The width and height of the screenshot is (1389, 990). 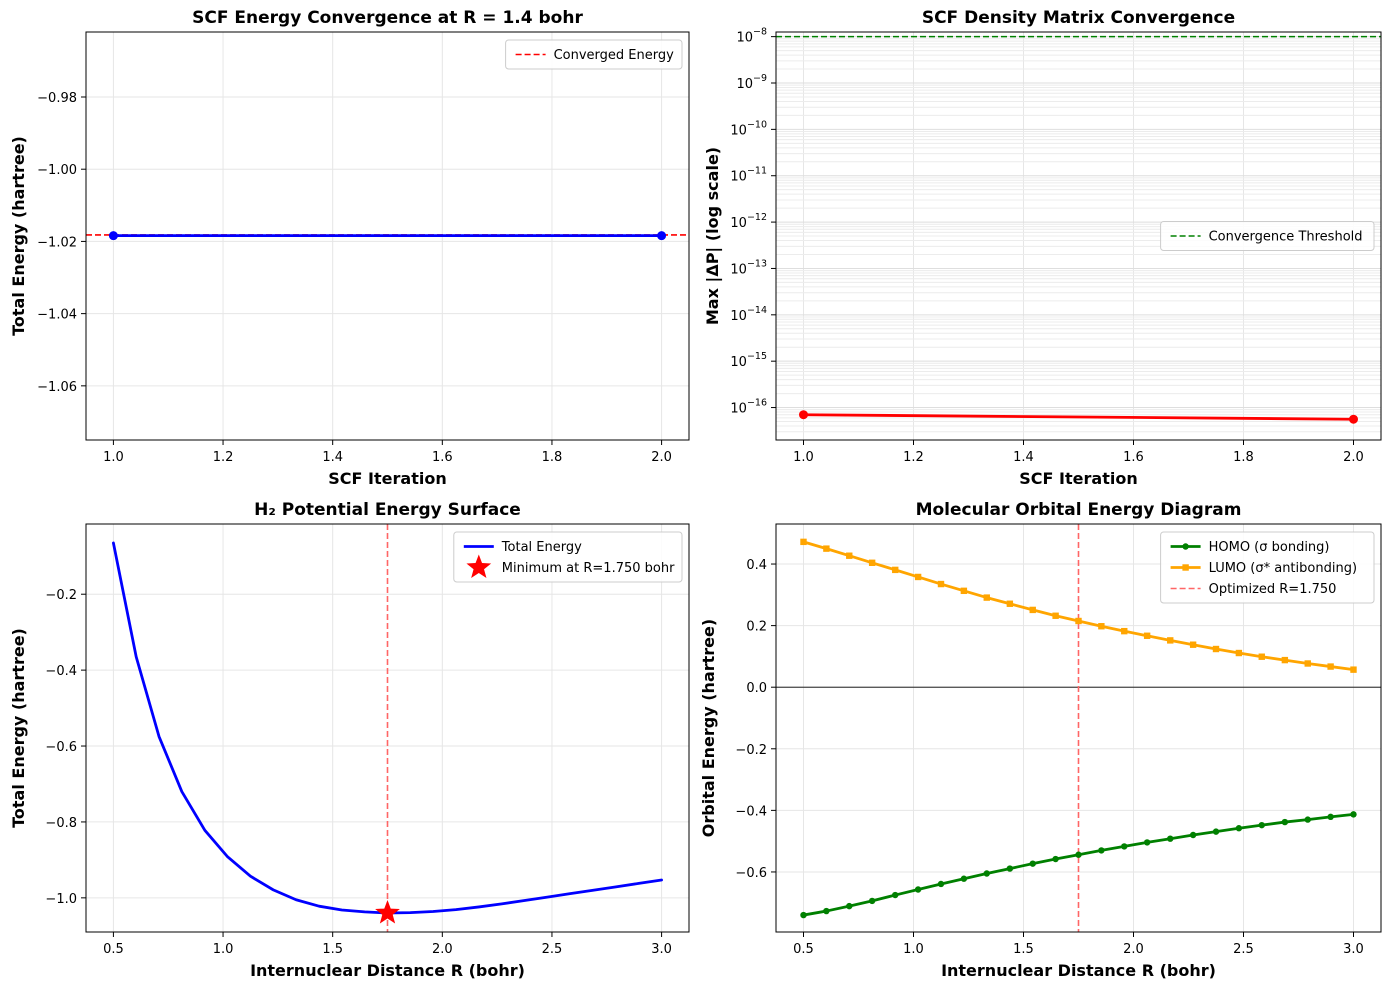 I want to click on legend-marker-swatch, so click(x=1185, y=546).